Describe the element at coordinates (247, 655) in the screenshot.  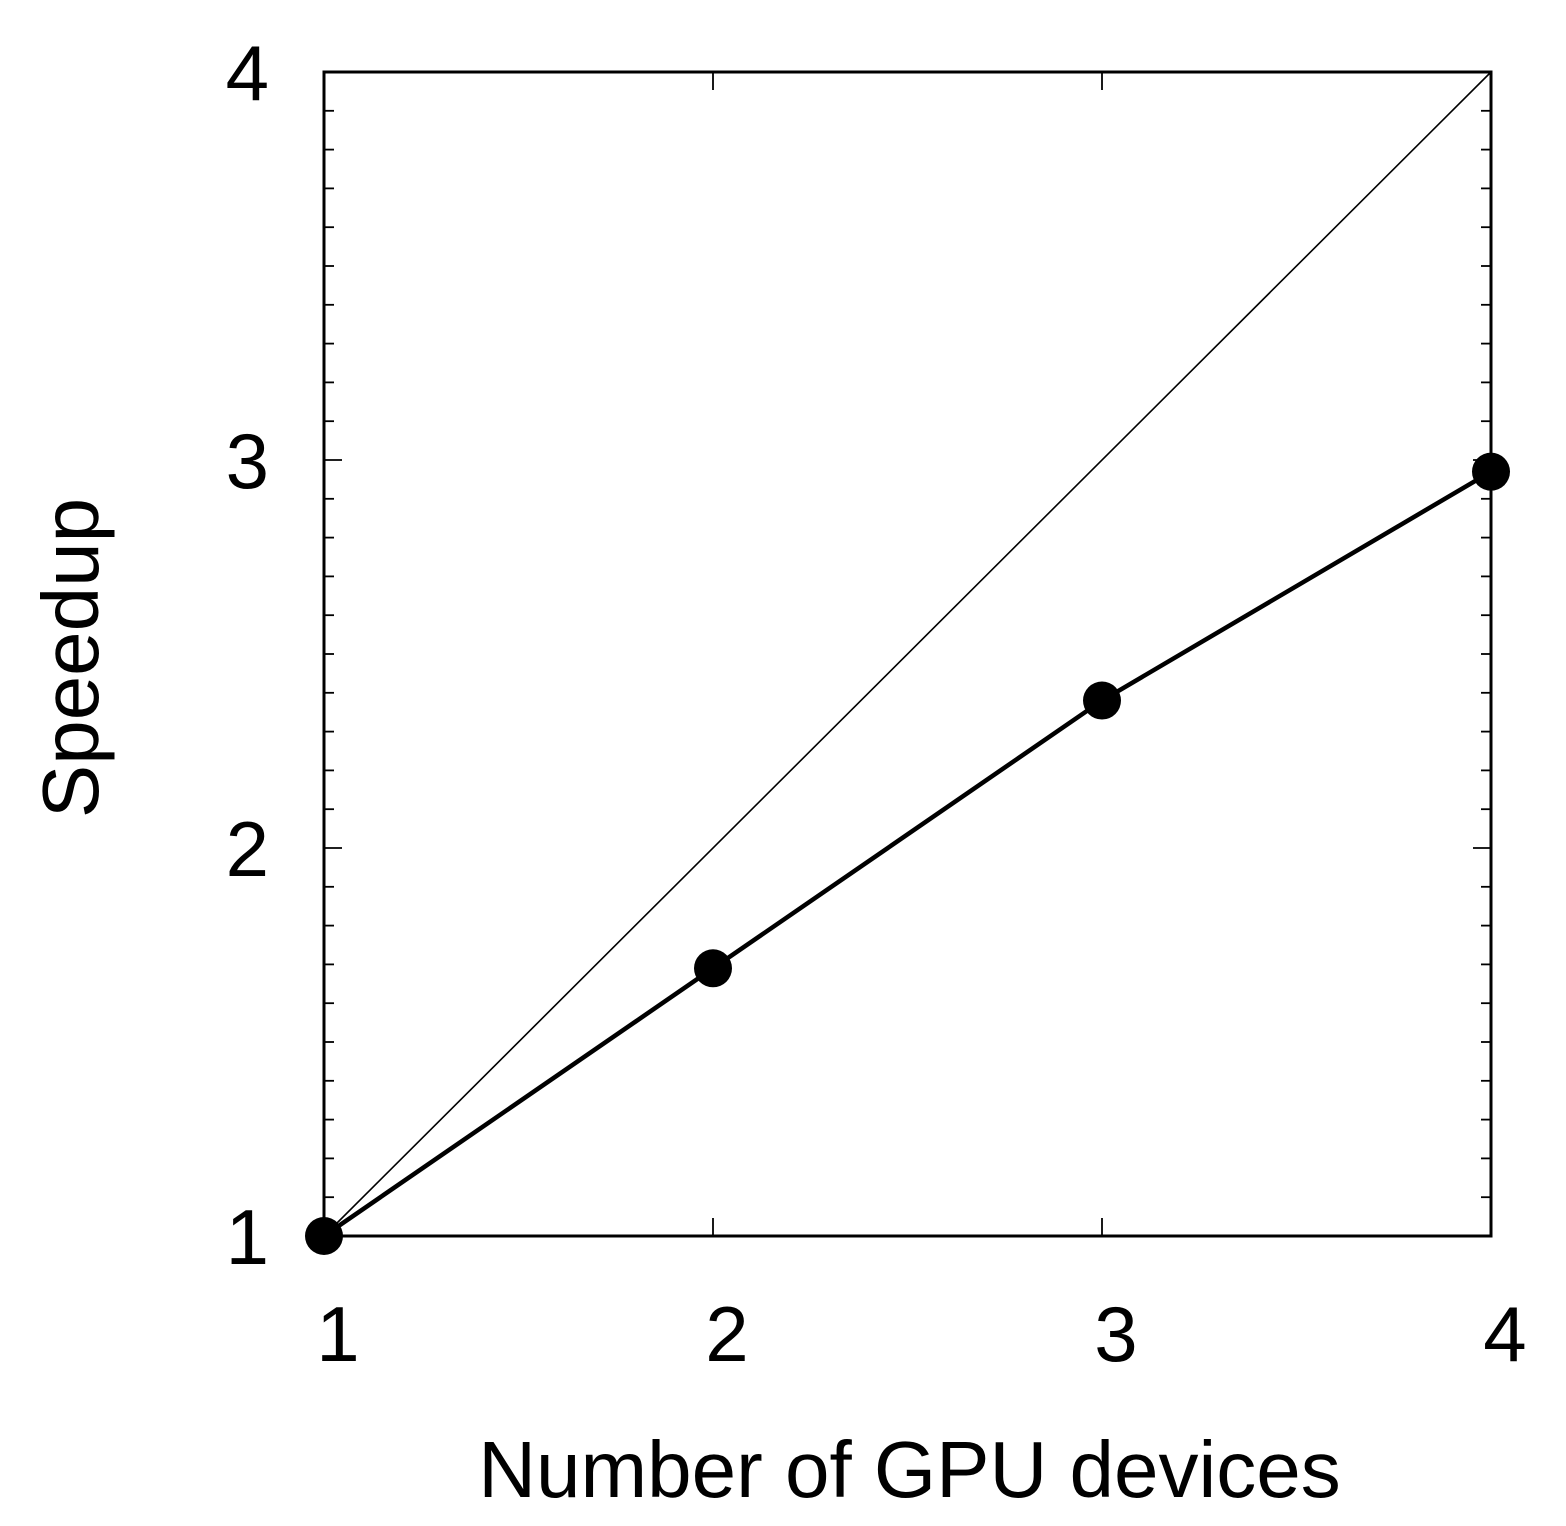
I see `y-tick-labels: 1 2 3 4` at that location.